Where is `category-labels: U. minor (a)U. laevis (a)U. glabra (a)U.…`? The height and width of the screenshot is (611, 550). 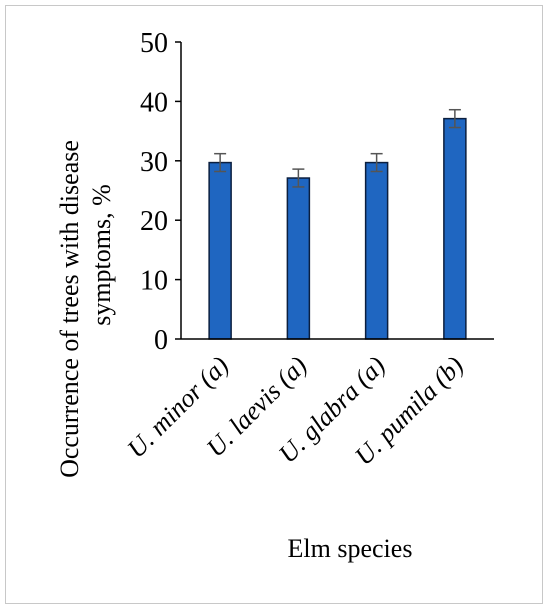
category-labels: U. minor (a)U. laevis (a)U. glabra (a)U.… is located at coordinates (295, 411).